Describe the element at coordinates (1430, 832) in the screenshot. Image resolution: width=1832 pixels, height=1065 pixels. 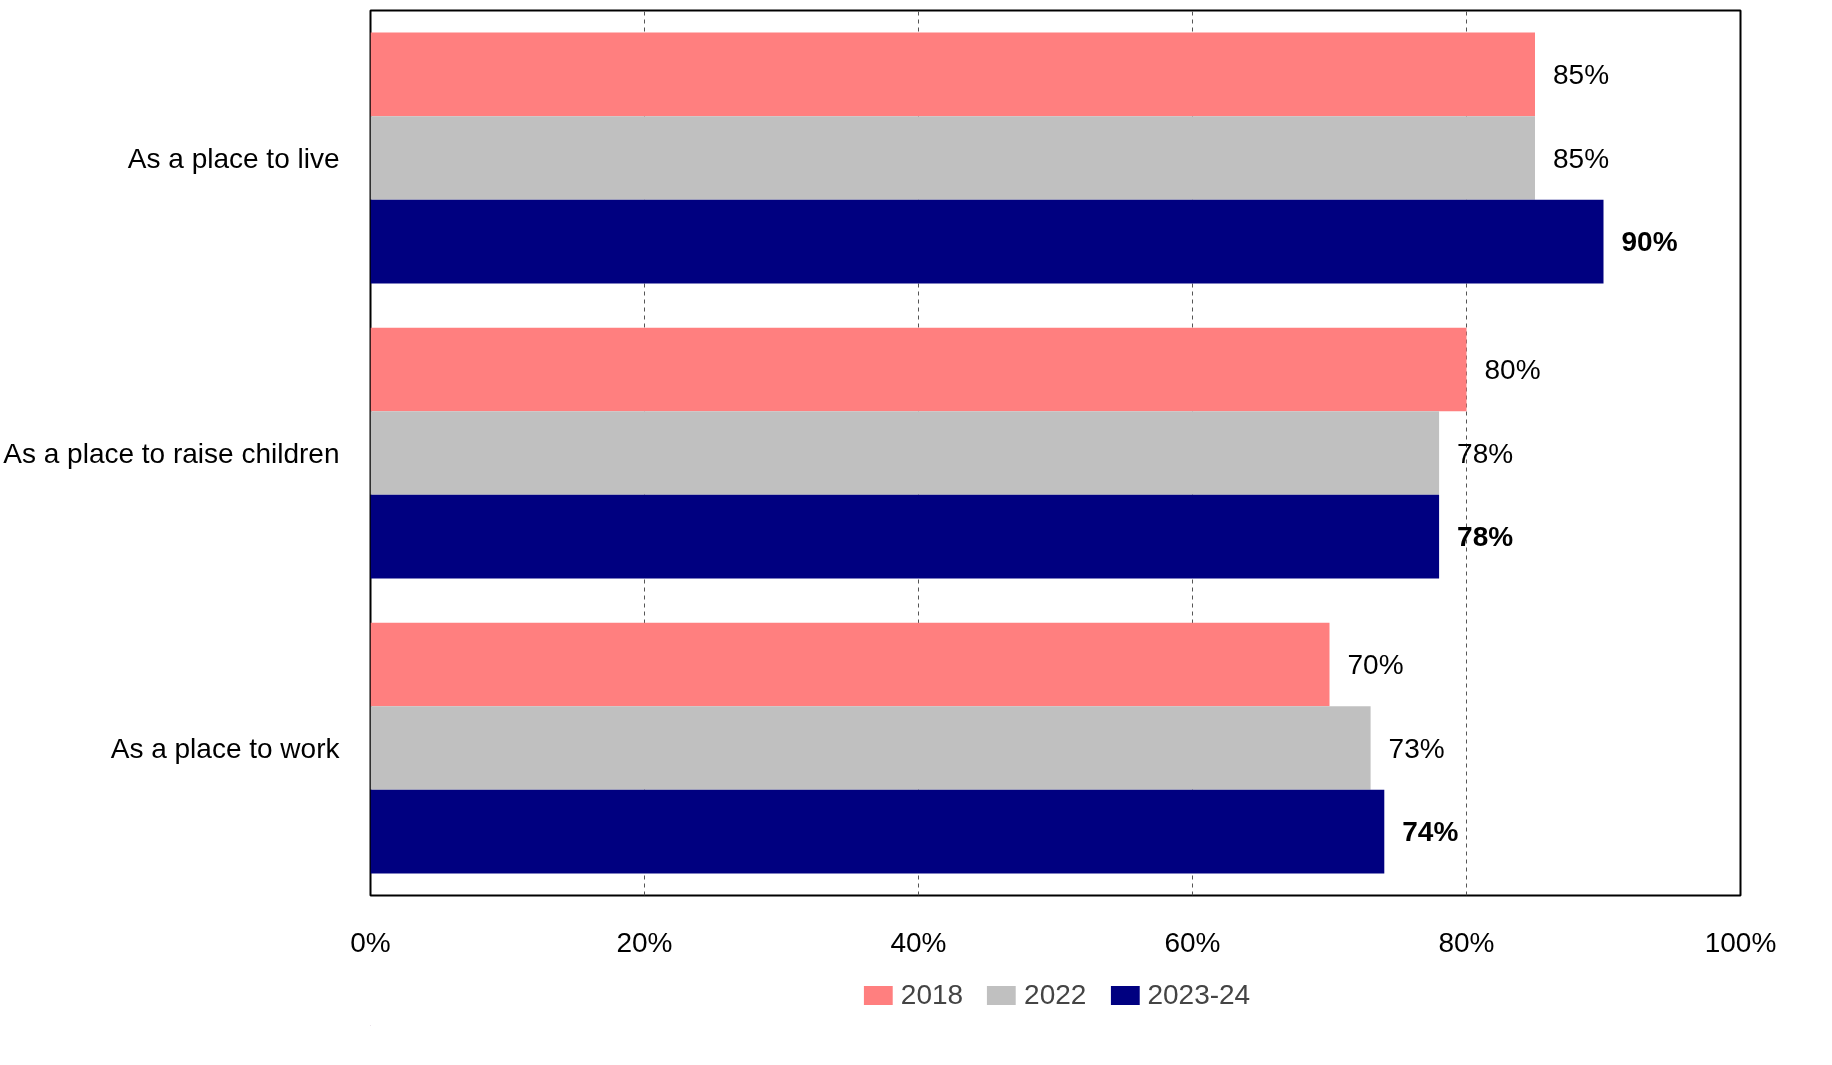
I see `data-label: 74%` at that location.